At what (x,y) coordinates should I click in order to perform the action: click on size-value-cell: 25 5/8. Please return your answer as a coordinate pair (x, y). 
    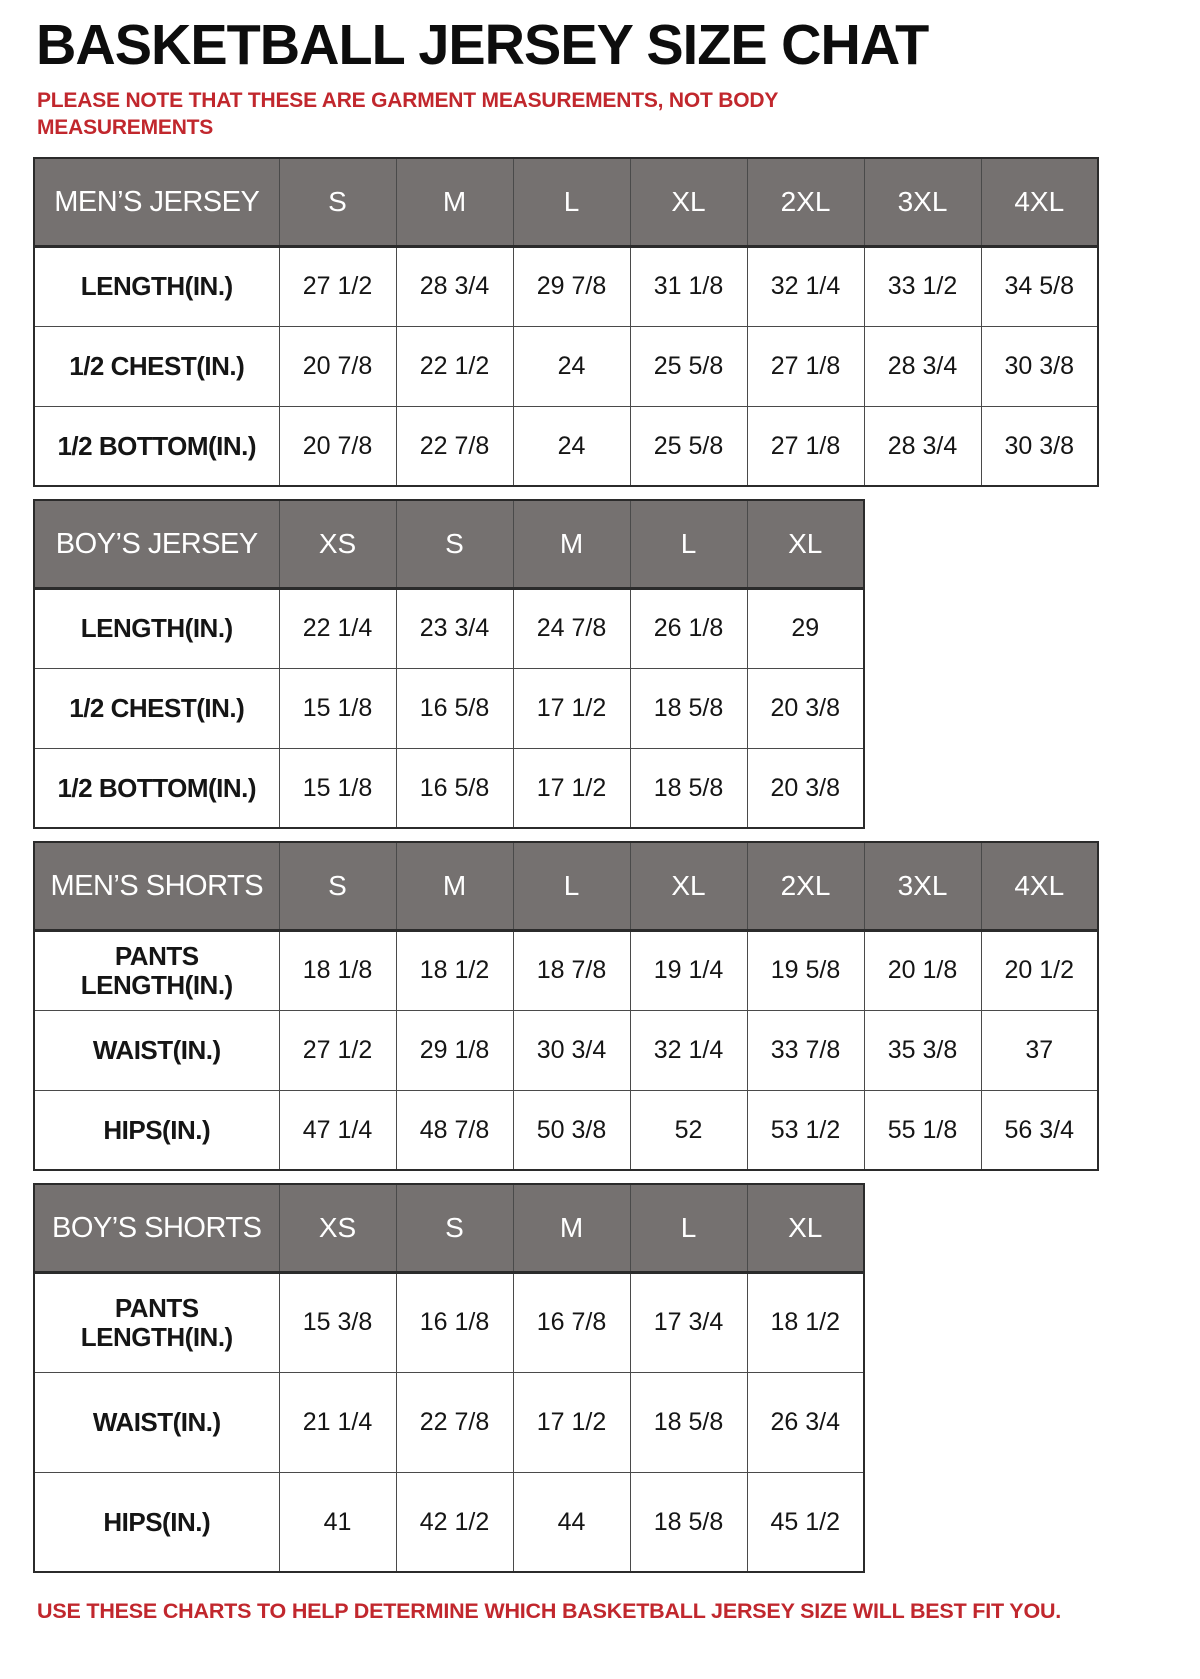
    Looking at the image, I should click on (688, 366).